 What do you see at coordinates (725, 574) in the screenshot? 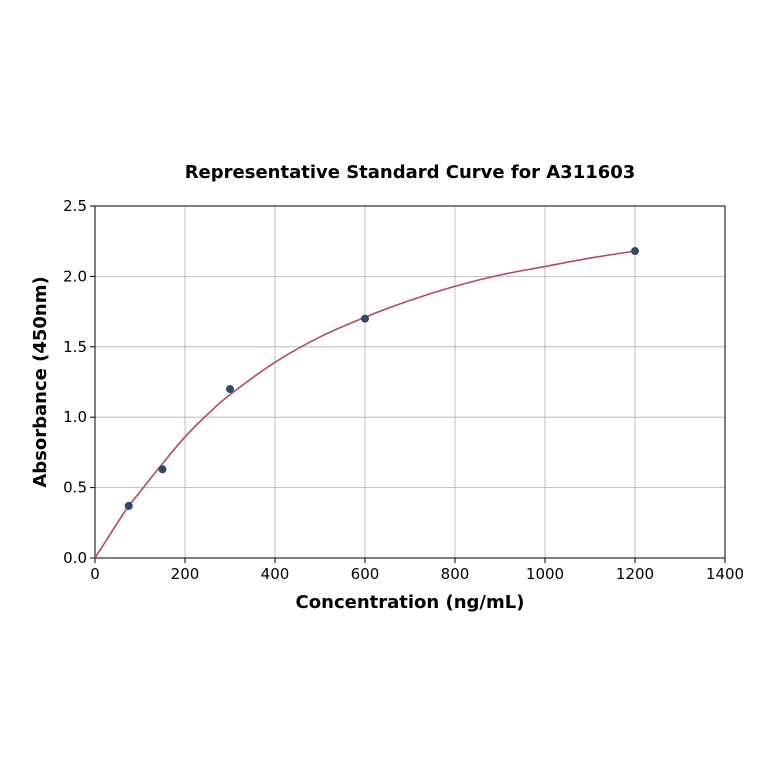
I see `x-tick-label: 1400` at bounding box center [725, 574].